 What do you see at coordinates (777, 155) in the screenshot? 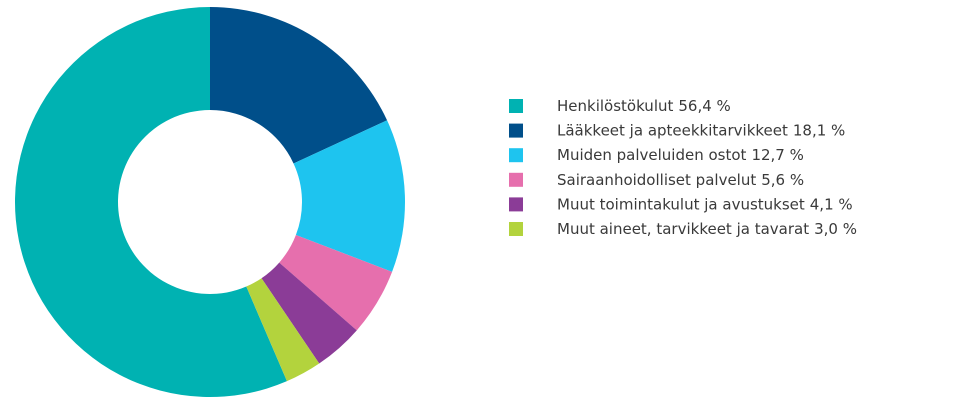
I see `legend-value: 12,7 %` at bounding box center [777, 155].